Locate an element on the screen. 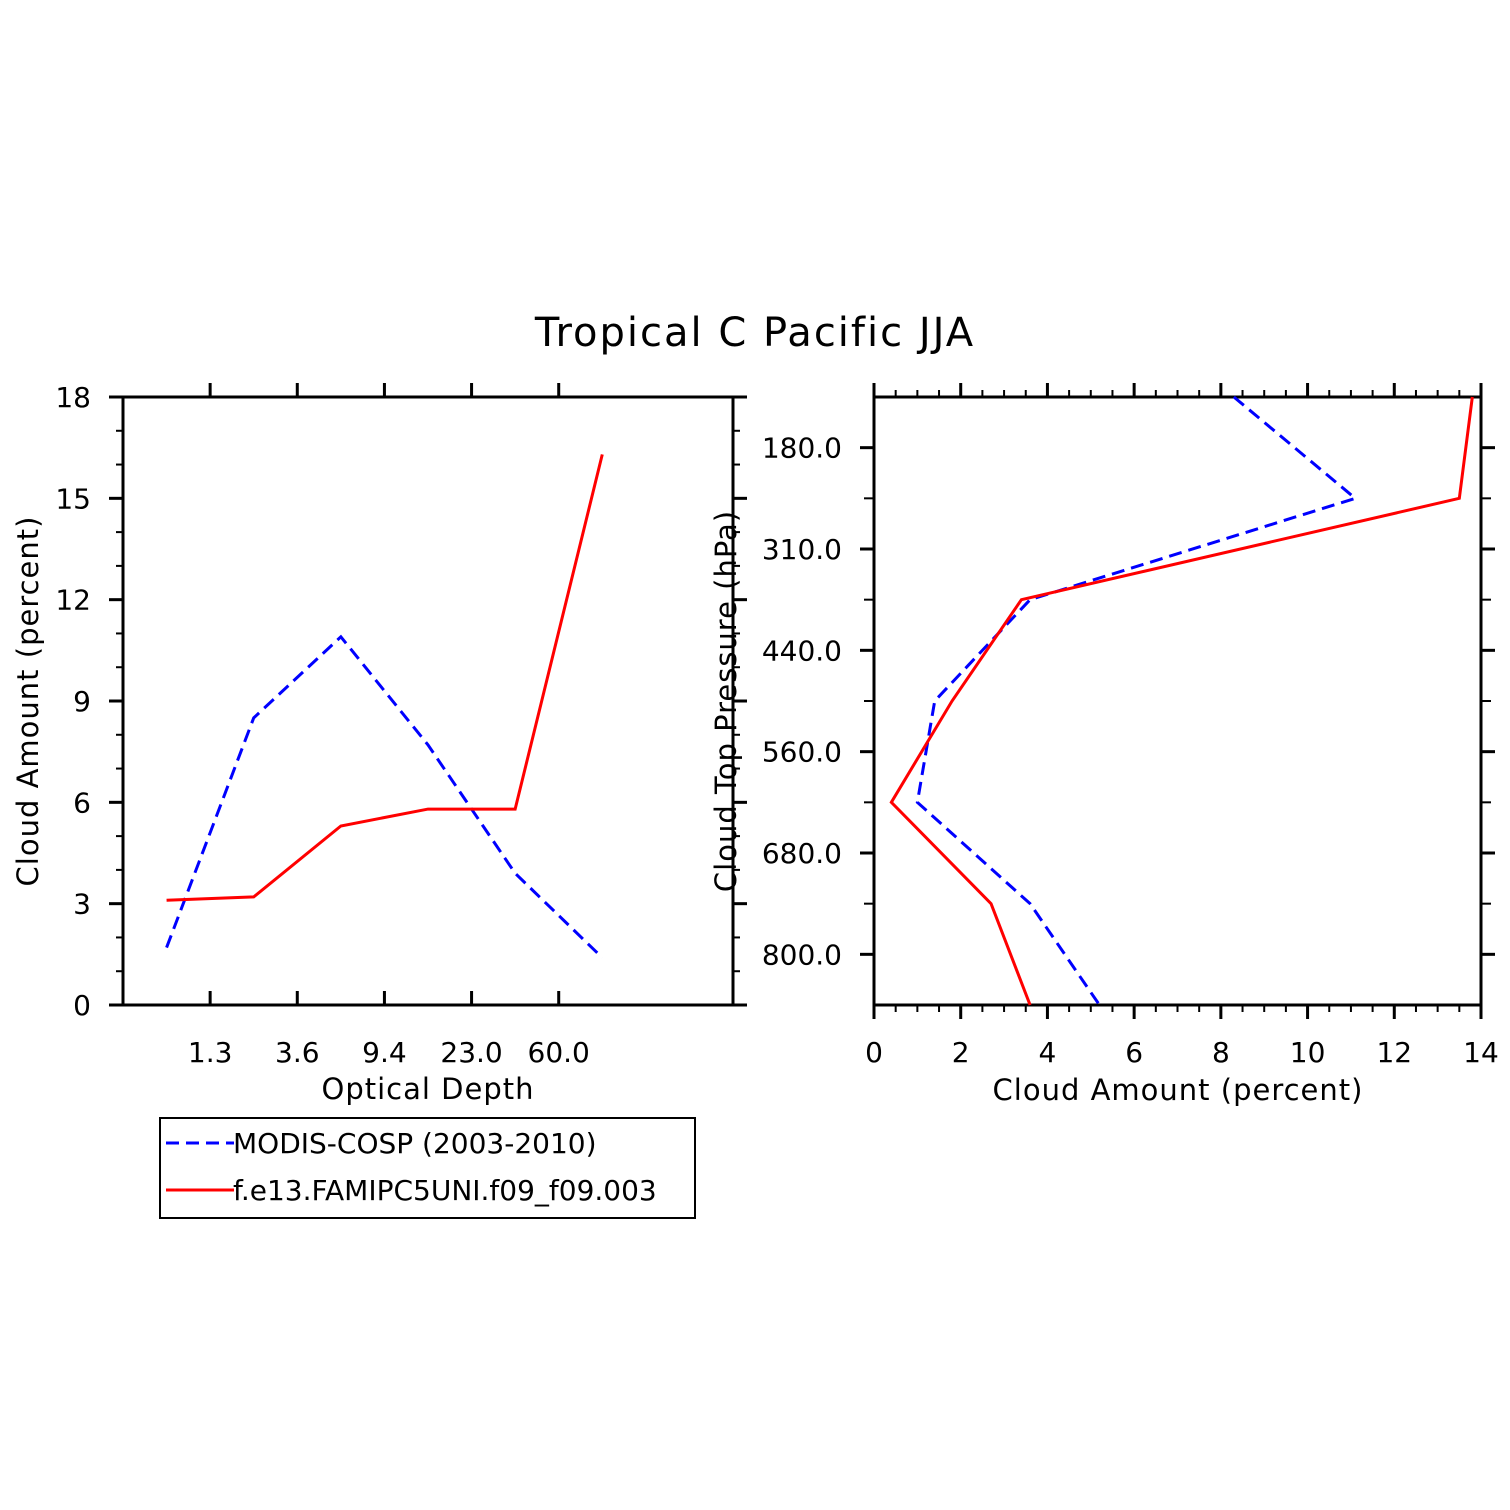  right-x-tick-label: 10 is located at coordinates (1308, 1052).